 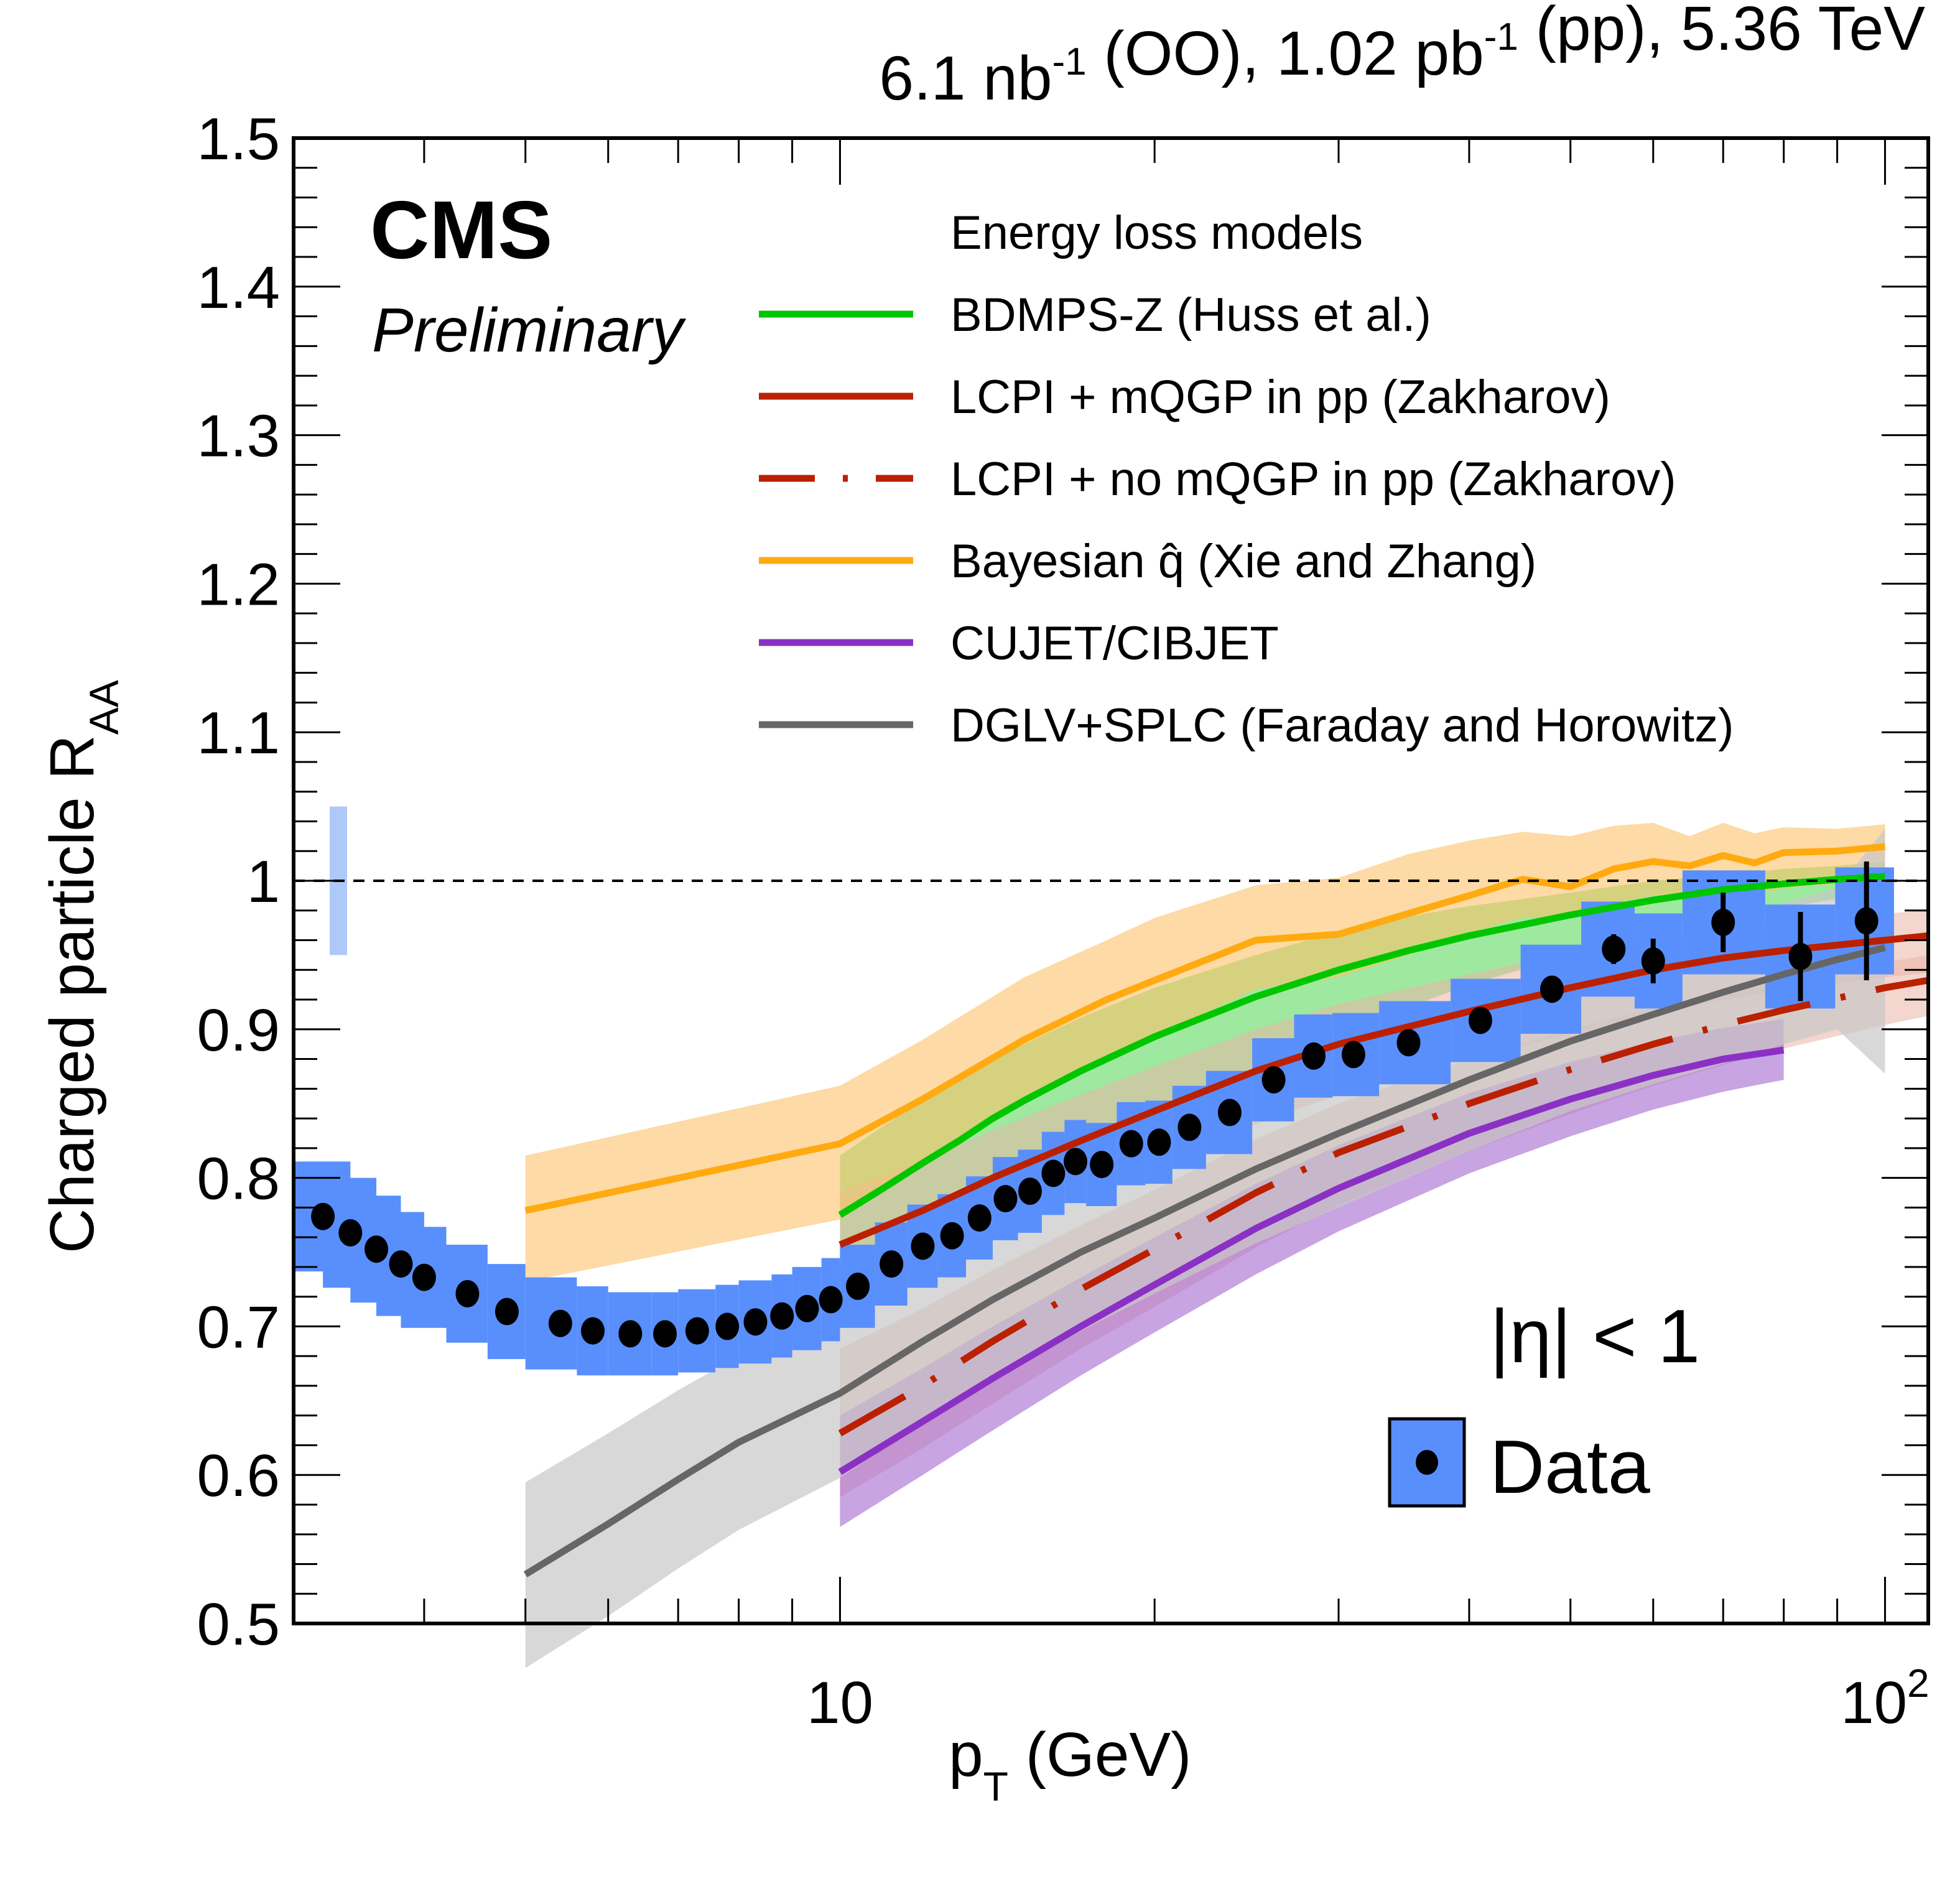 What do you see at coordinates (1918, 1683) in the screenshot?
I see `x-tick-label-sup: 2` at bounding box center [1918, 1683].